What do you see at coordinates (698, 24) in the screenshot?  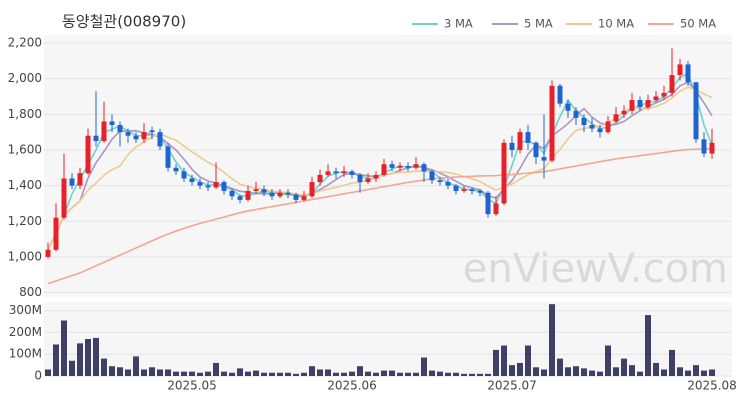 I see `legend-label: 50 MA` at bounding box center [698, 24].